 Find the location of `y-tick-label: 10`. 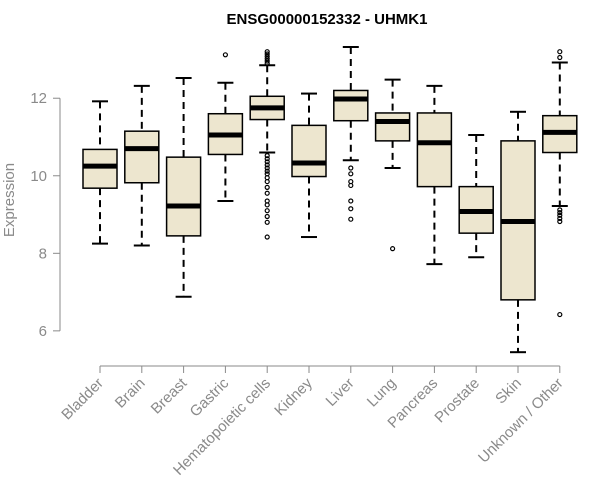

y-tick-label: 10 is located at coordinates (38, 176).